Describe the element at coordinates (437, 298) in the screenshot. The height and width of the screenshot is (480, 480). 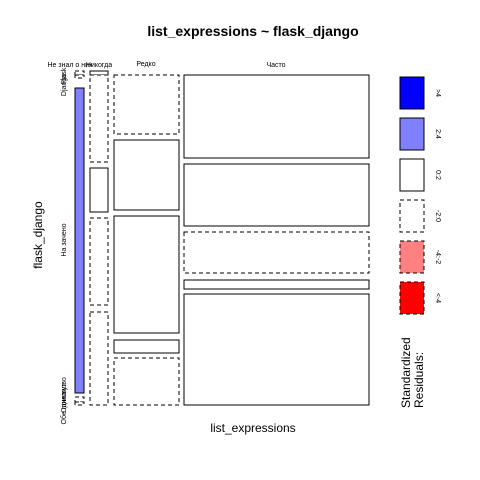
I see `legend-label: <-4` at that location.